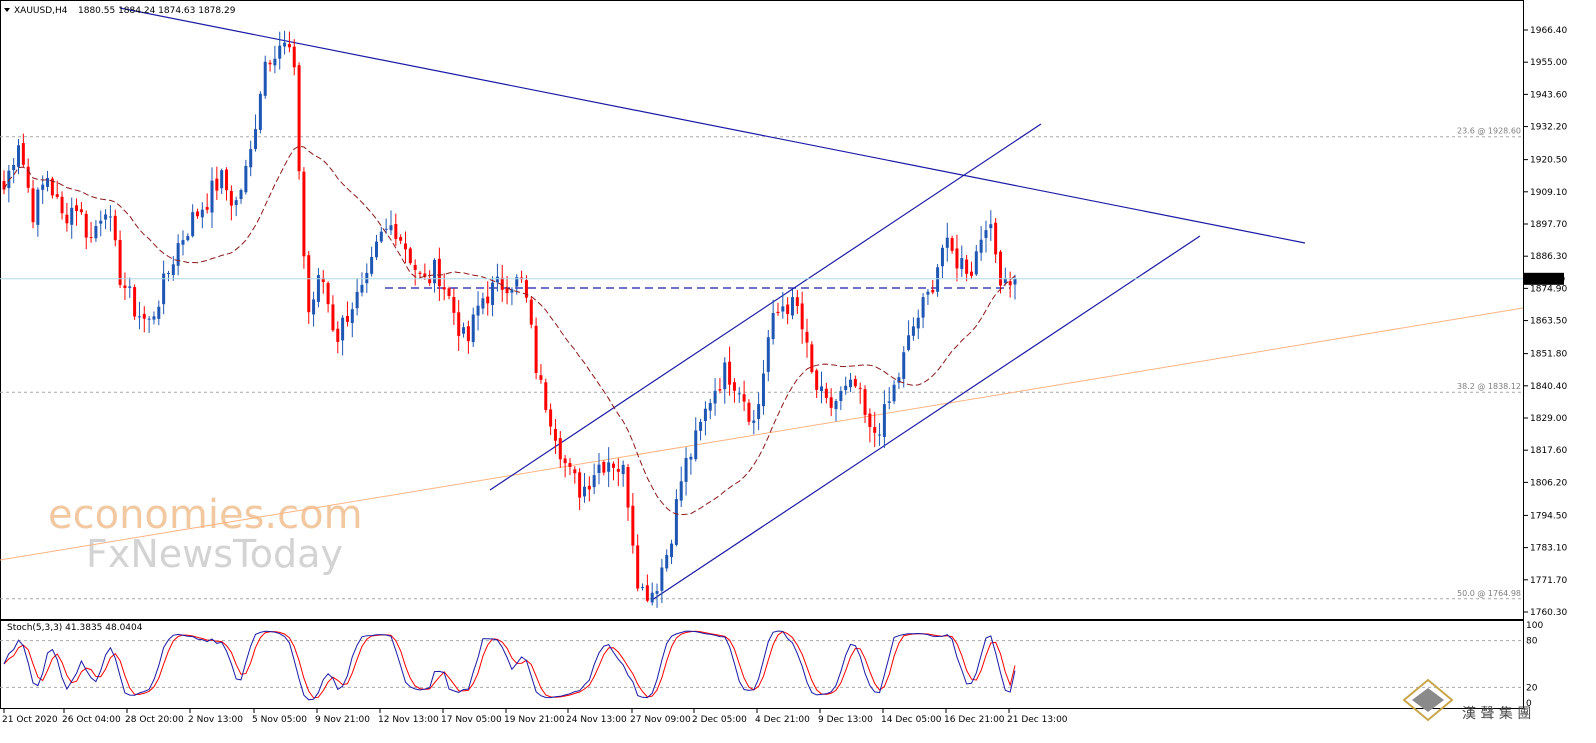 Image resolution: width=1596 pixels, height=743 pixels. What do you see at coordinates (1548, 516) in the screenshot?
I see `price-tick-label: 1794.50` at bounding box center [1548, 516].